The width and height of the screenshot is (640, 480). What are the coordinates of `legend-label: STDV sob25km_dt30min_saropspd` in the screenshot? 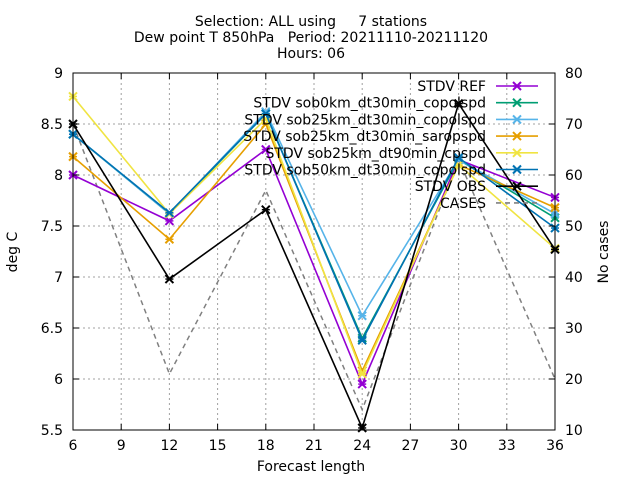 It's located at (364, 137).